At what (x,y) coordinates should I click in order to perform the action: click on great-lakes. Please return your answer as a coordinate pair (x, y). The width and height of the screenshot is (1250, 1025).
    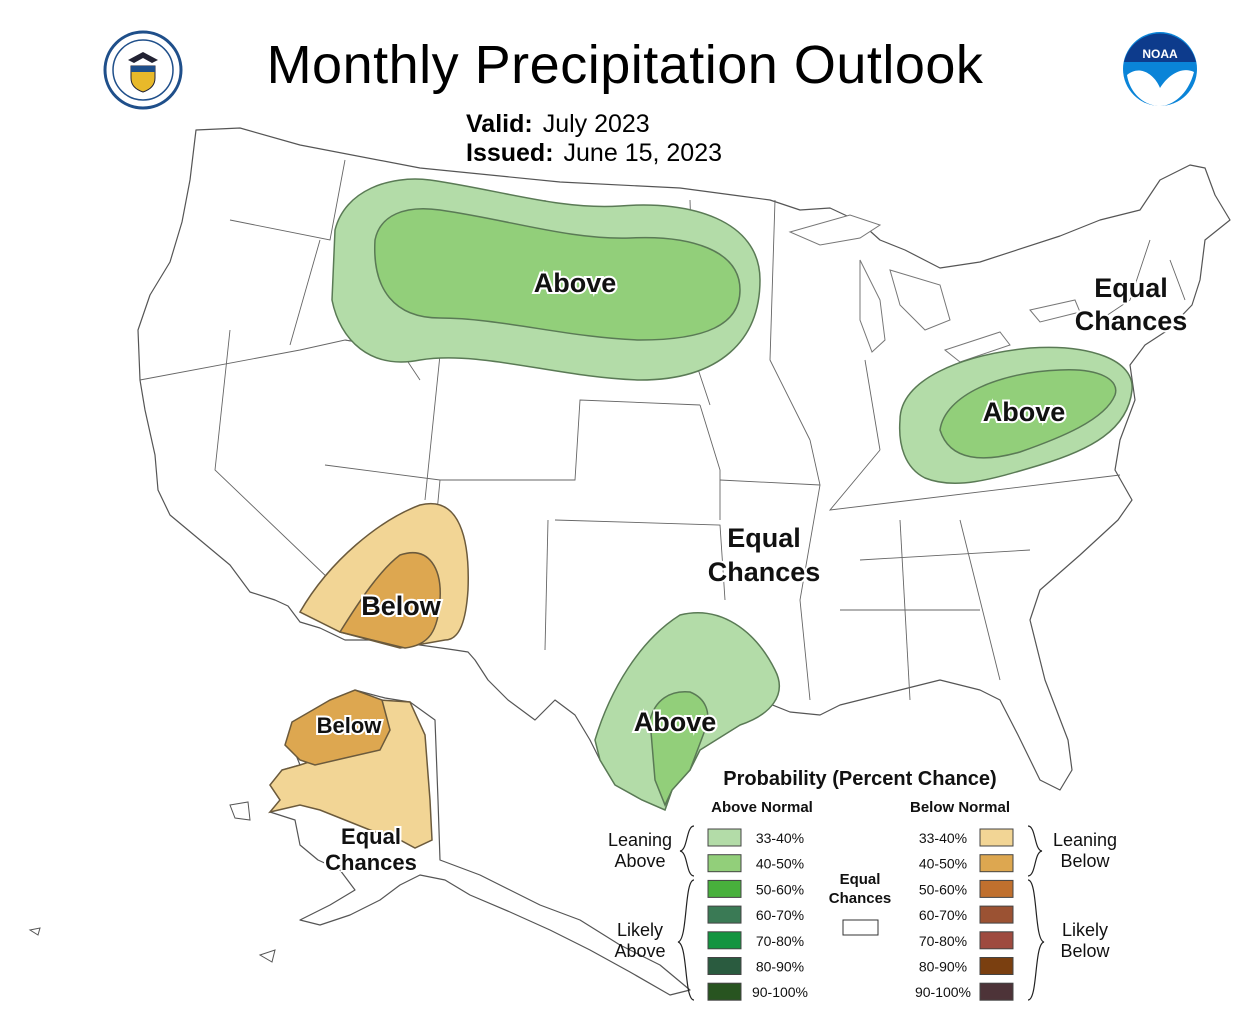
    Looking at the image, I should click on (934, 288).